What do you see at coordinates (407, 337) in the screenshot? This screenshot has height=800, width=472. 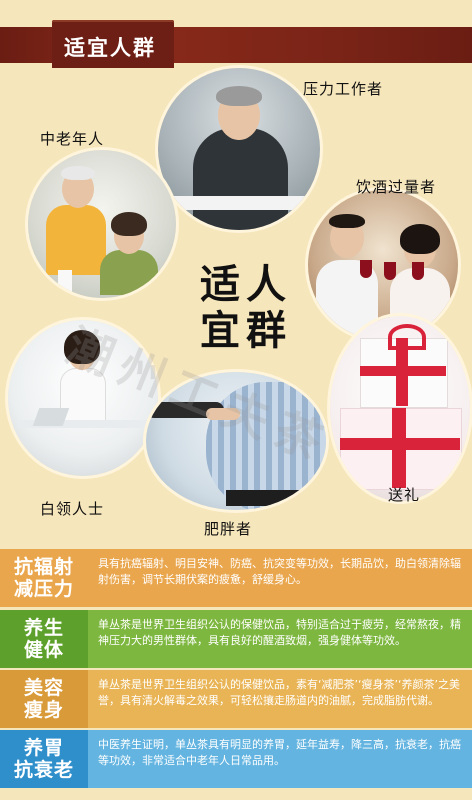 I see `bow` at bounding box center [407, 337].